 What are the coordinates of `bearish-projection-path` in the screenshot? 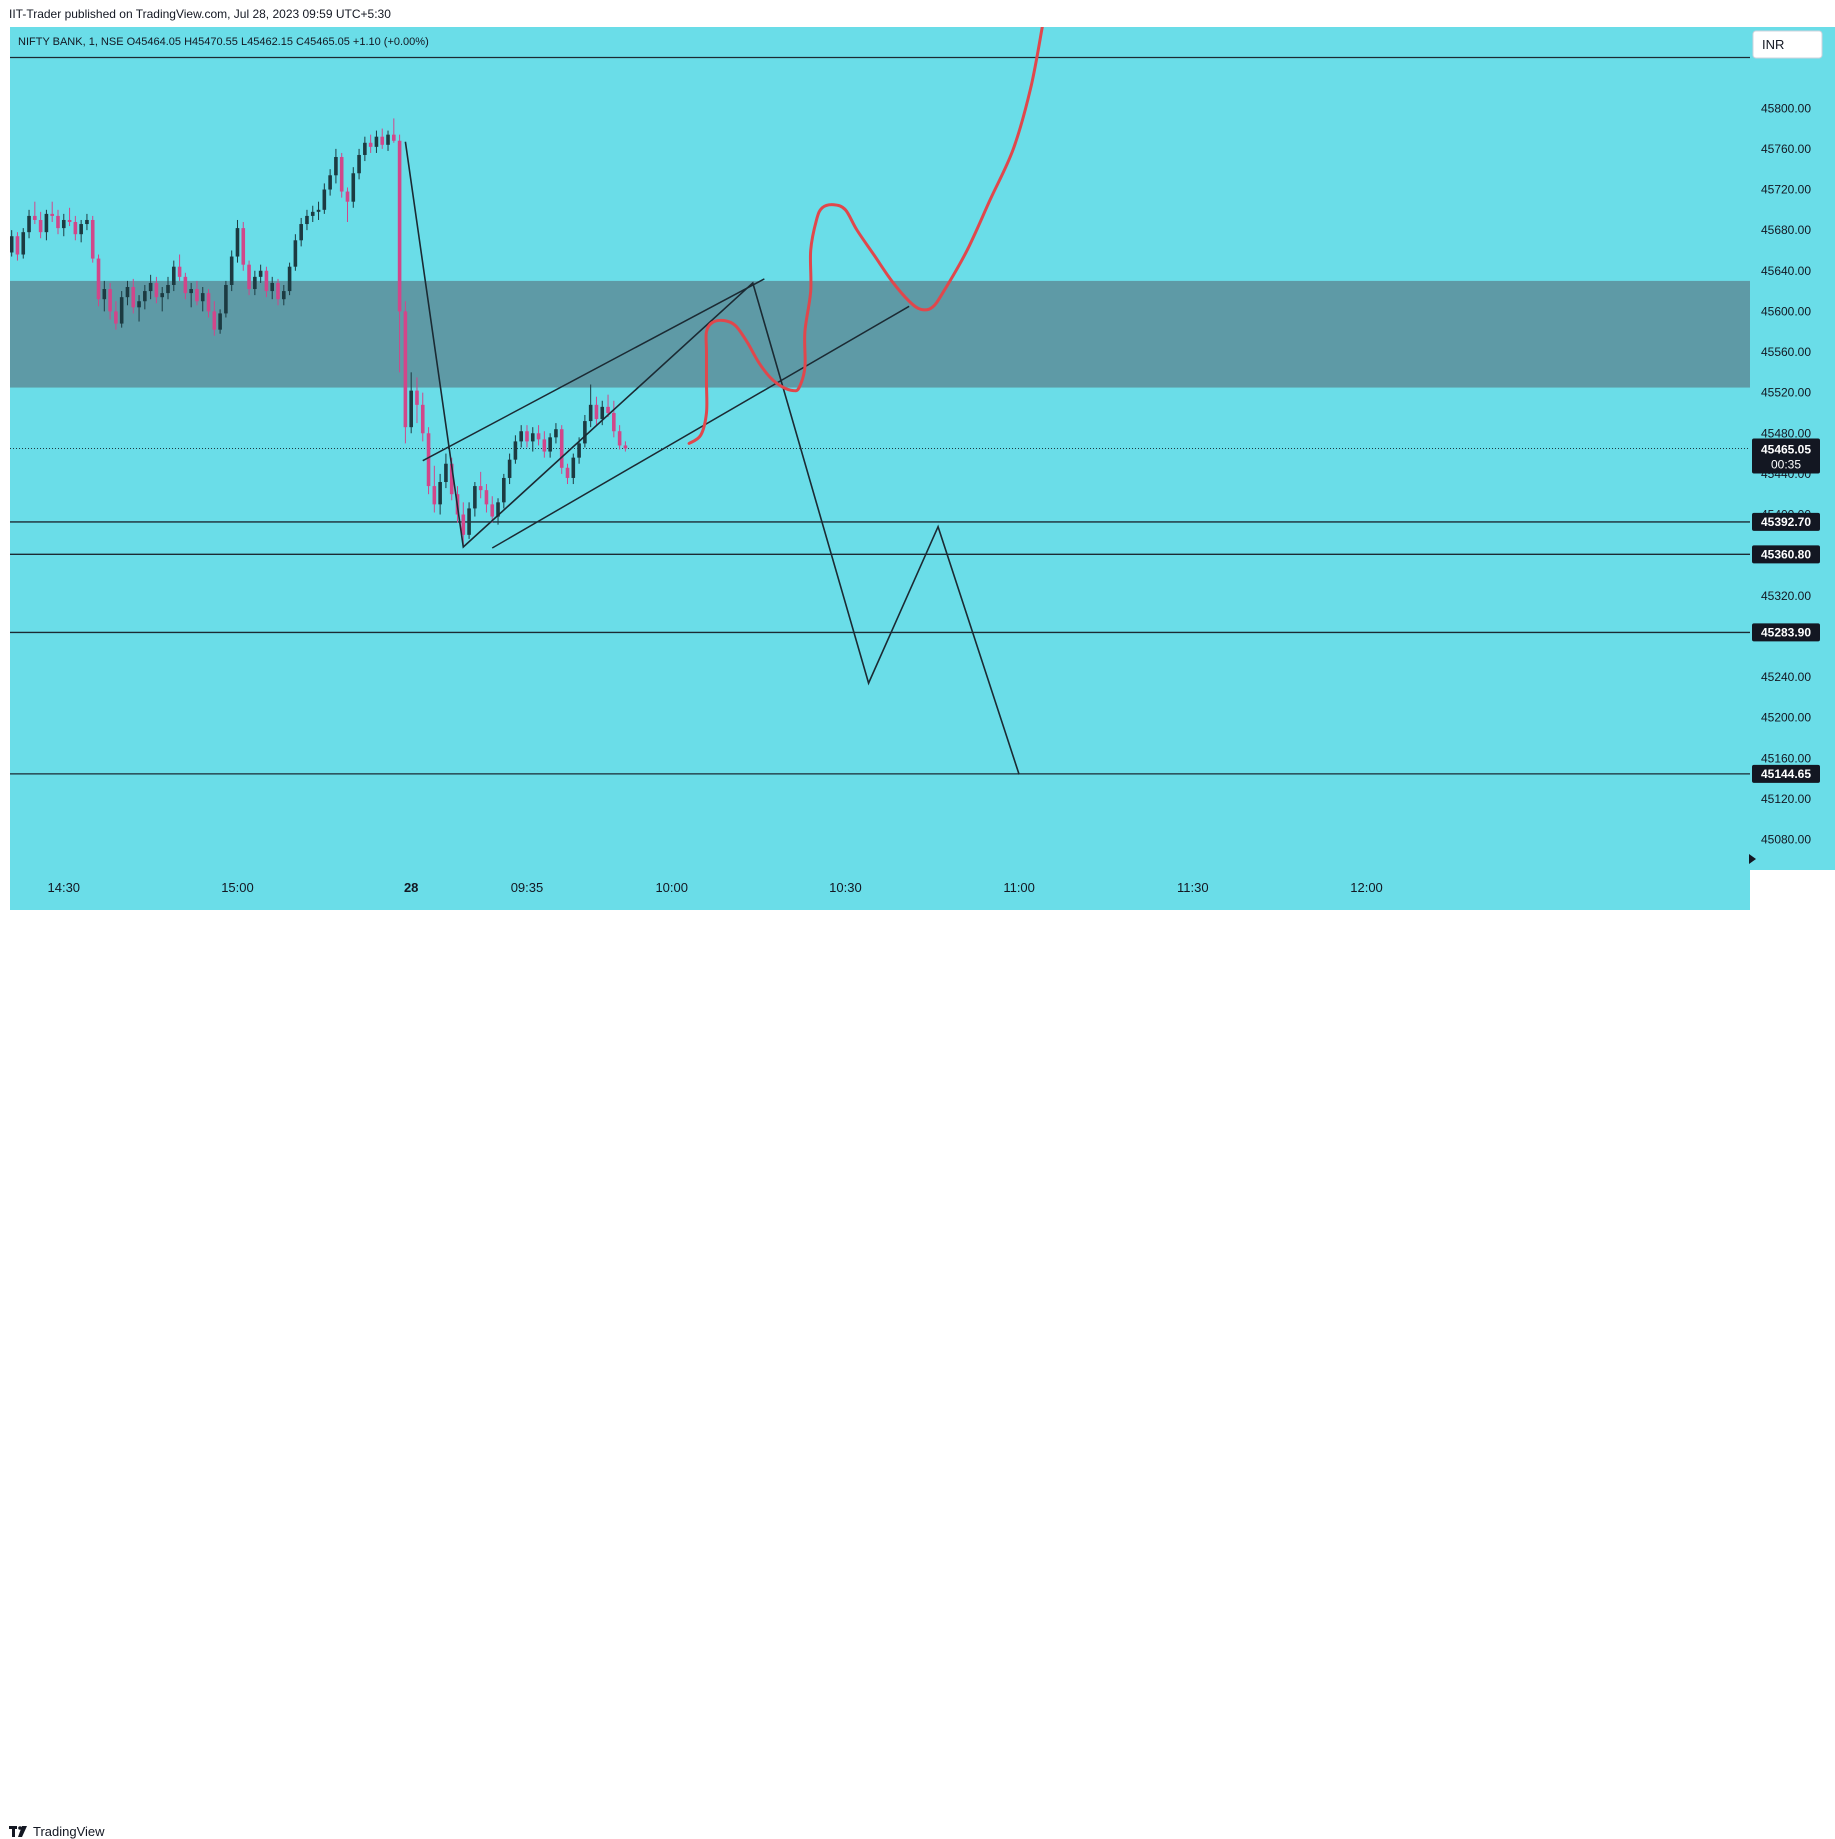 It's located at (712, 458).